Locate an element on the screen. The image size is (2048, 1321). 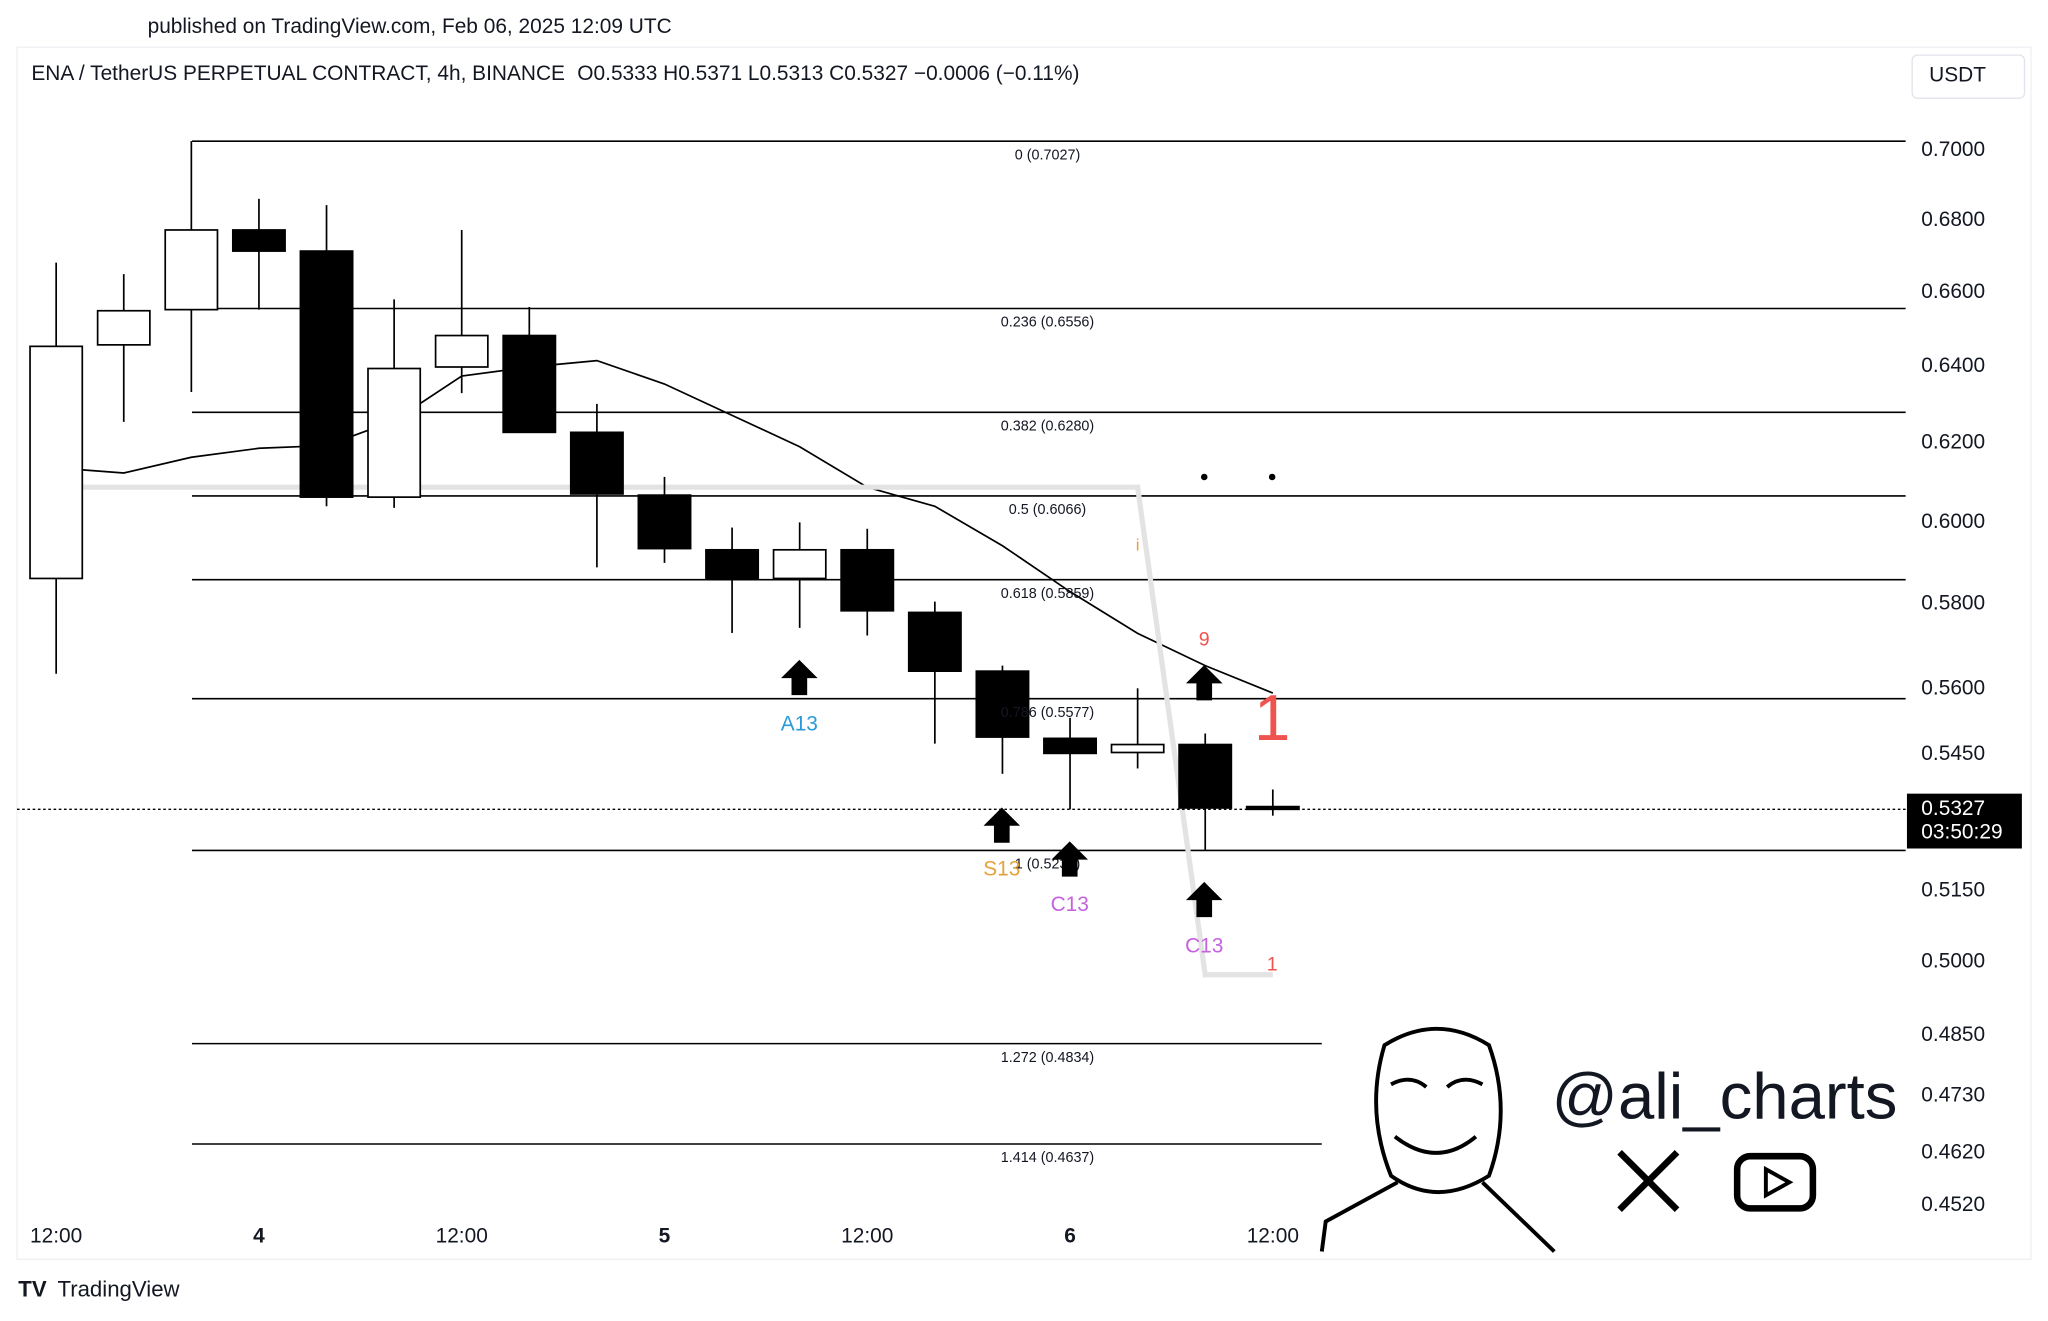
brand-name: TradingView is located at coordinates (118, 1289).